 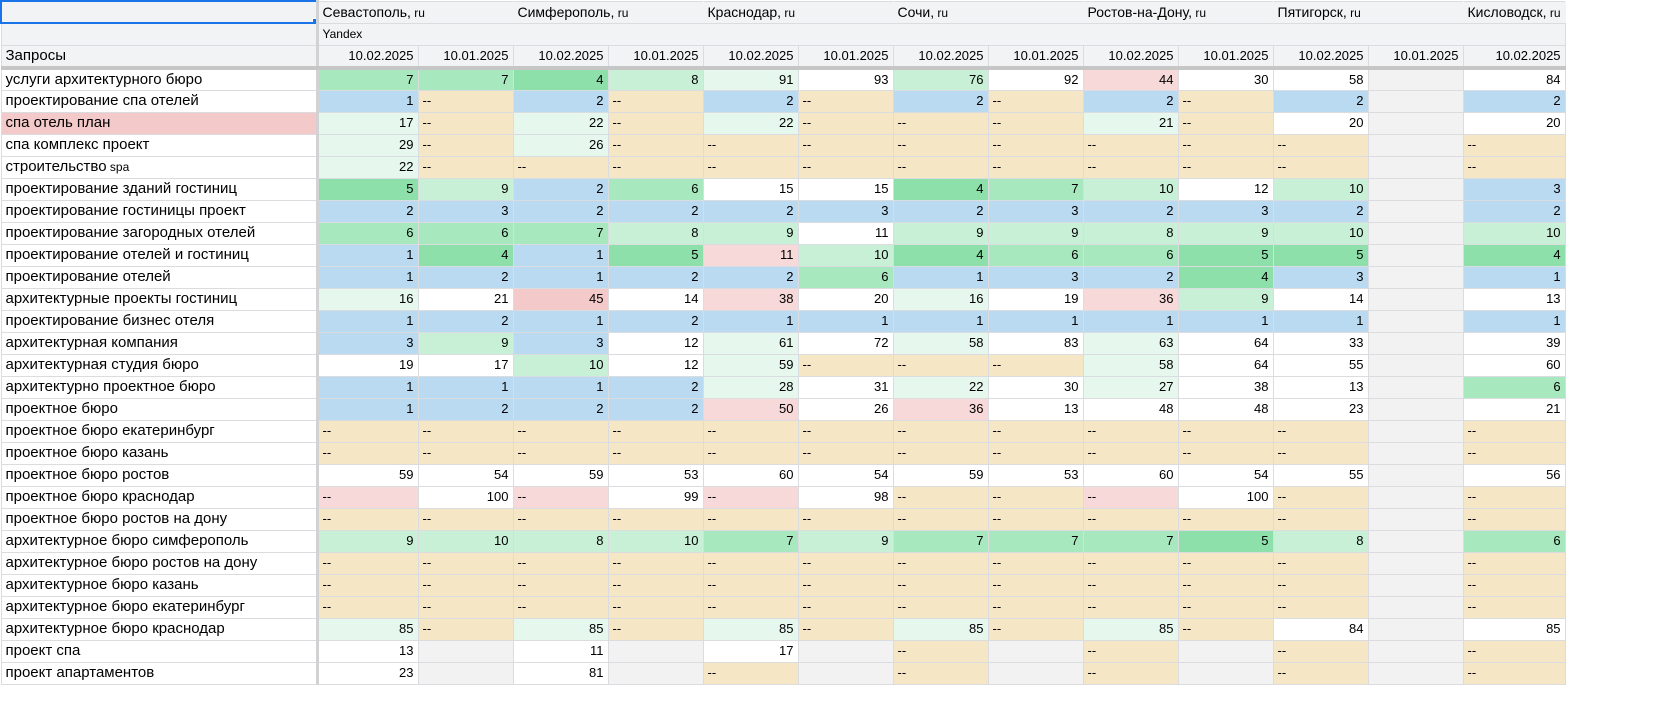 What do you see at coordinates (1225, 475) in the screenshot?
I see `position-cell: 54` at bounding box center [1225, 475].